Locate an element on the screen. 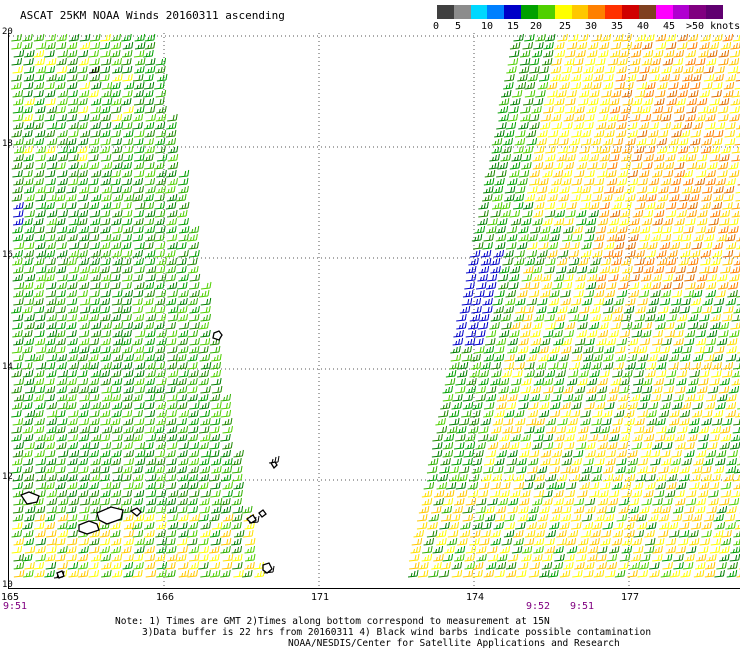  legend-label: 5 is located at coordinates (458, 26).